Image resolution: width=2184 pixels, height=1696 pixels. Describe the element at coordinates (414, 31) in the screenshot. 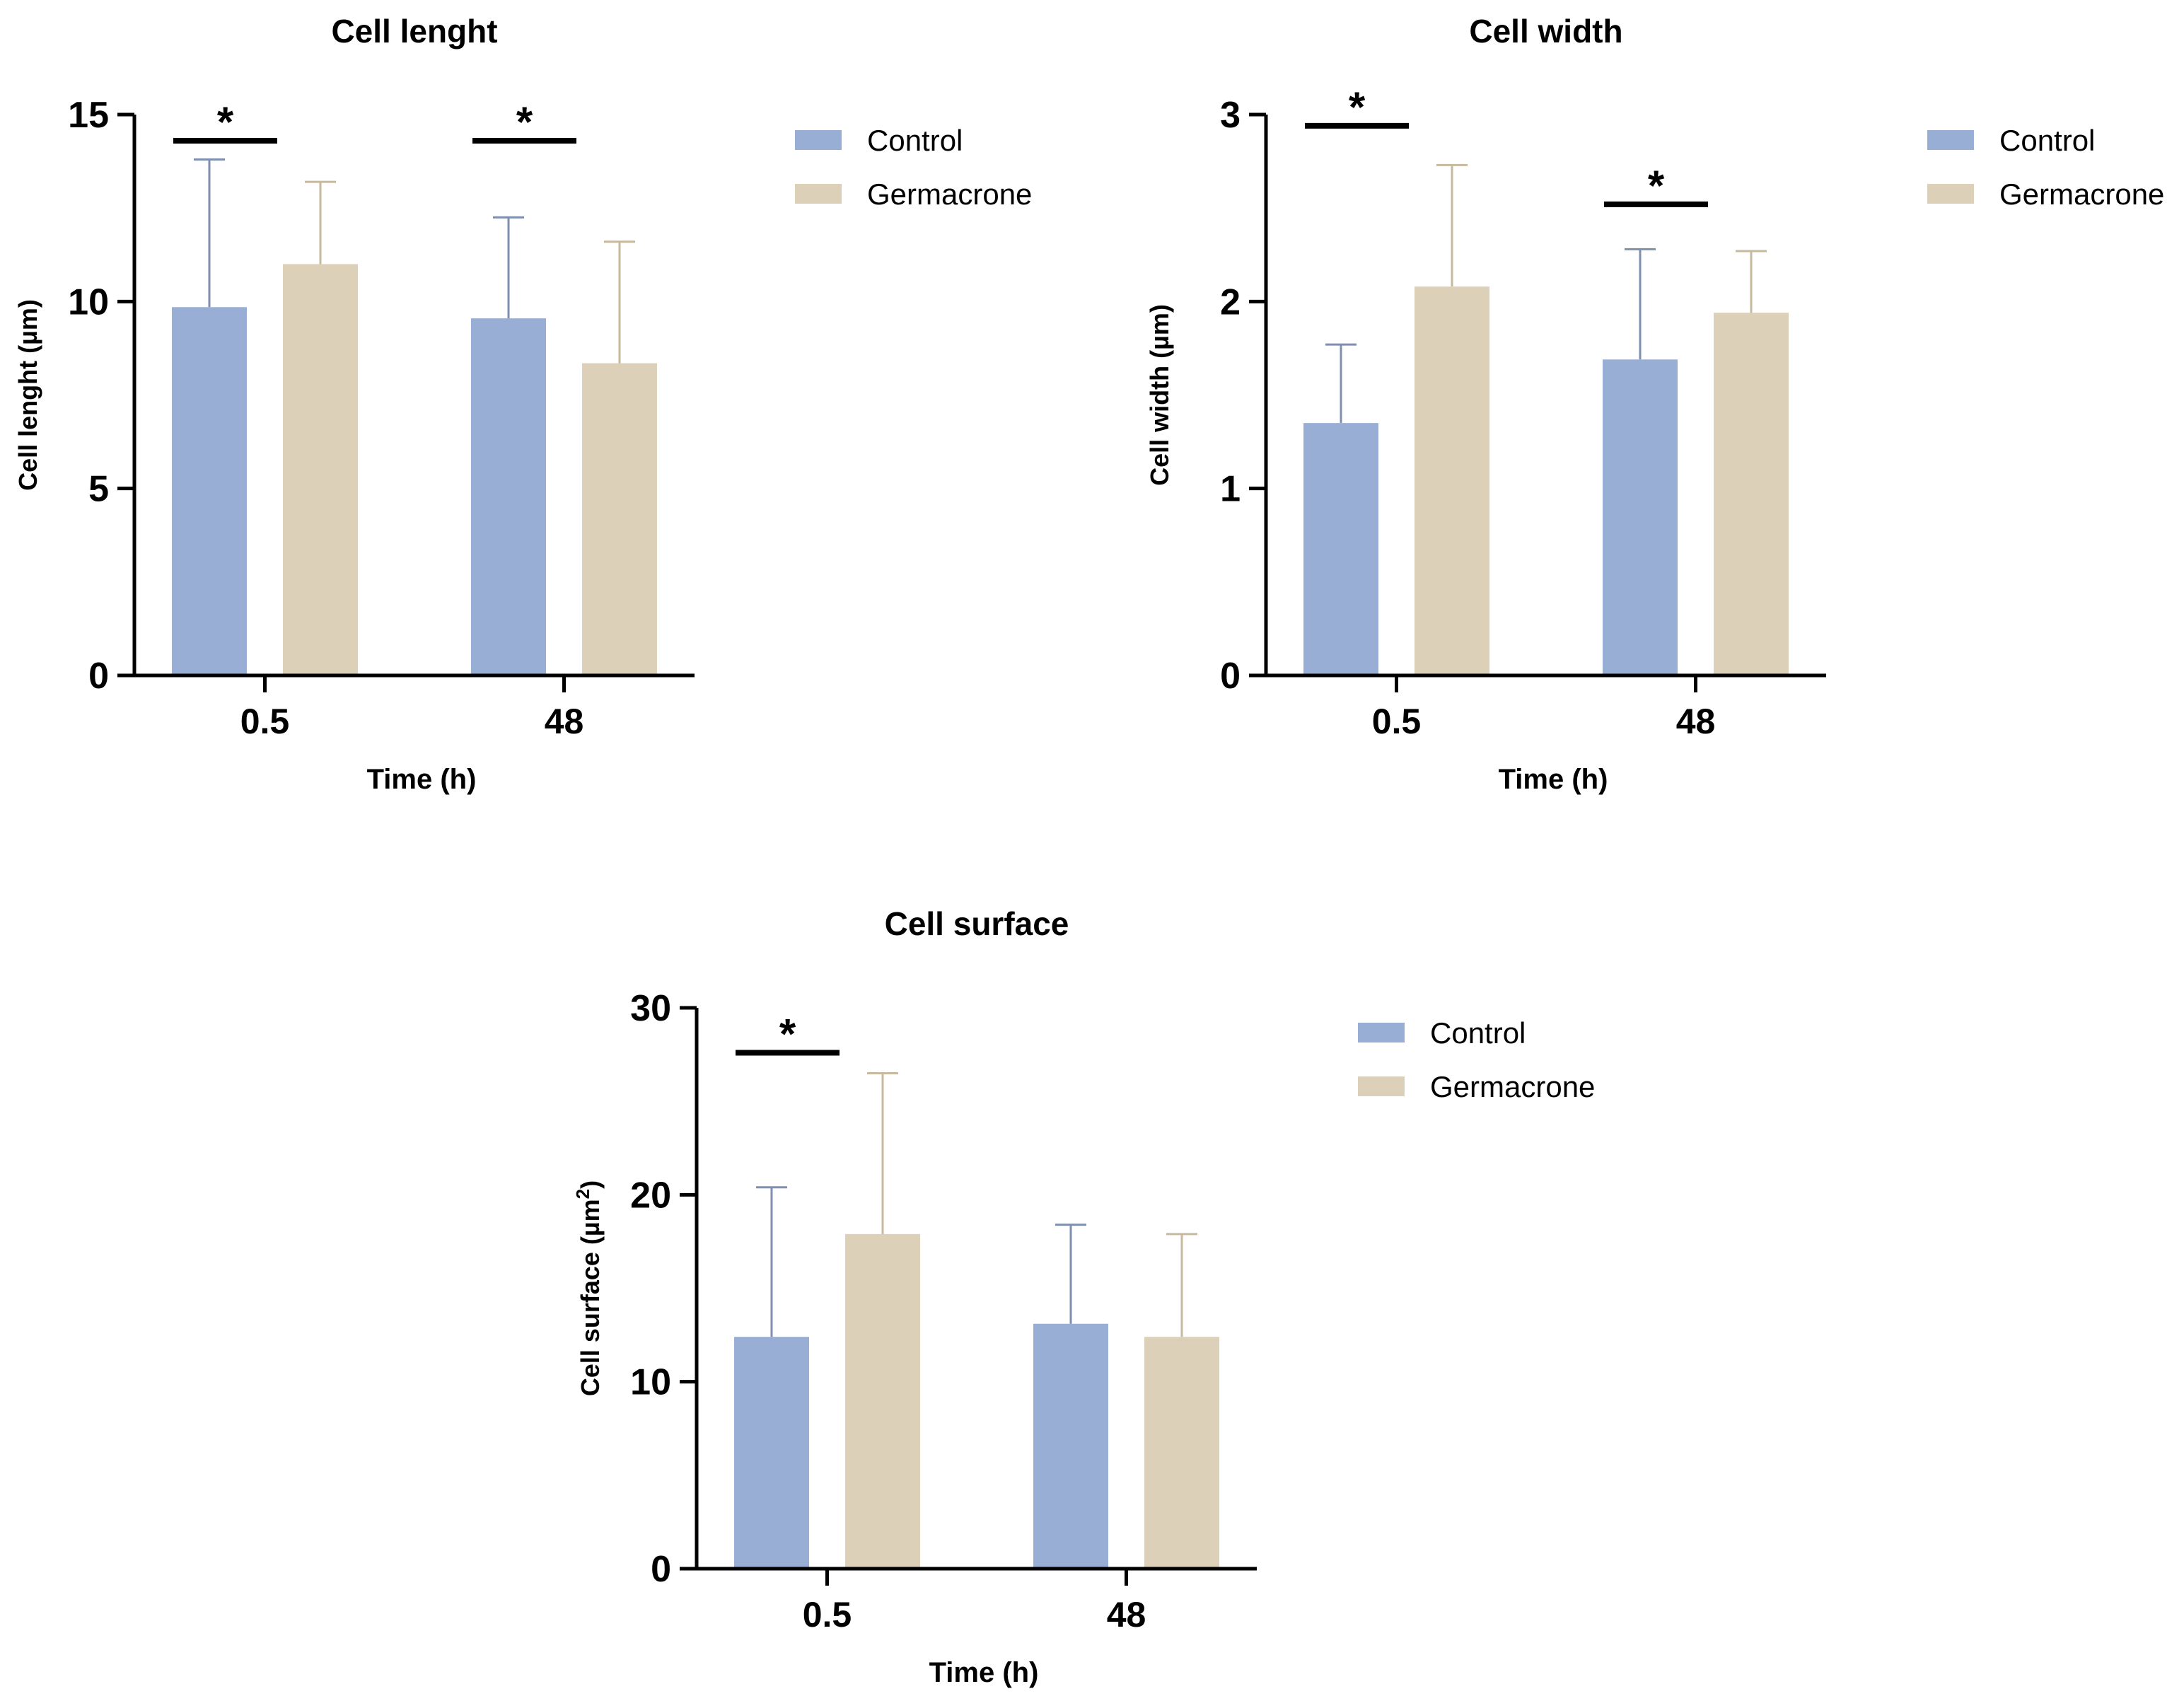

I see `chart-title: Cell lenght` at that location.